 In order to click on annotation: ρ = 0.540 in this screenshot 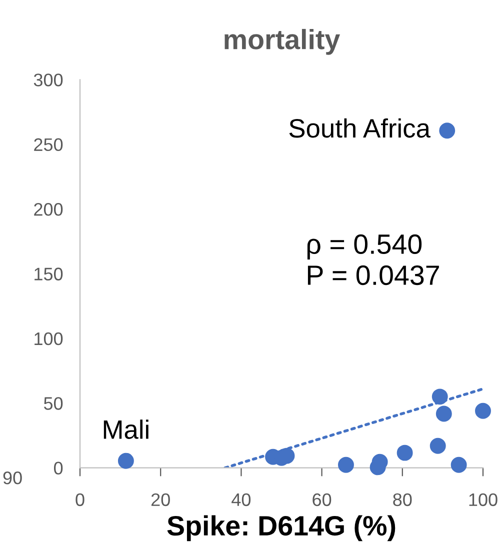, I will do `click(364, 247)`.